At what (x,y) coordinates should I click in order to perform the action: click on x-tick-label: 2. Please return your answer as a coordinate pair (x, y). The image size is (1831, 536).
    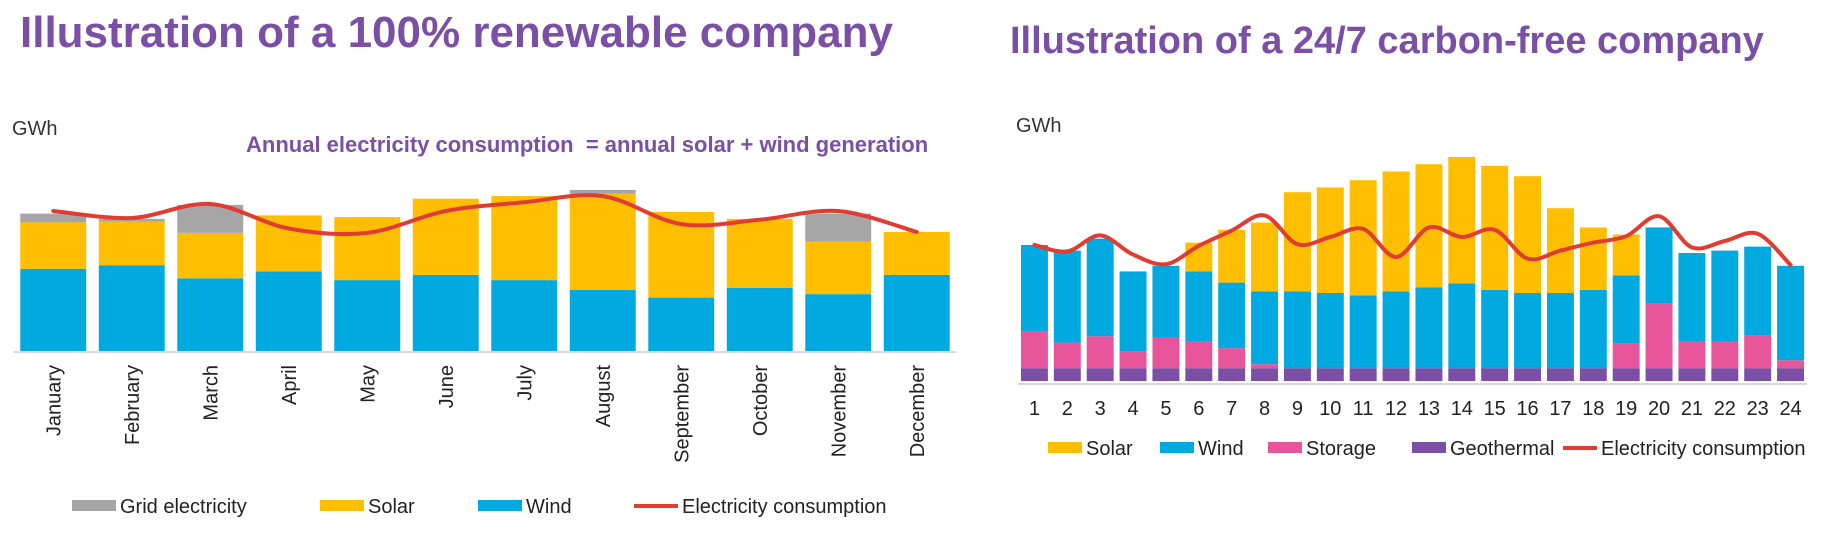
    Looking at the image, I should click on (1067, 409).